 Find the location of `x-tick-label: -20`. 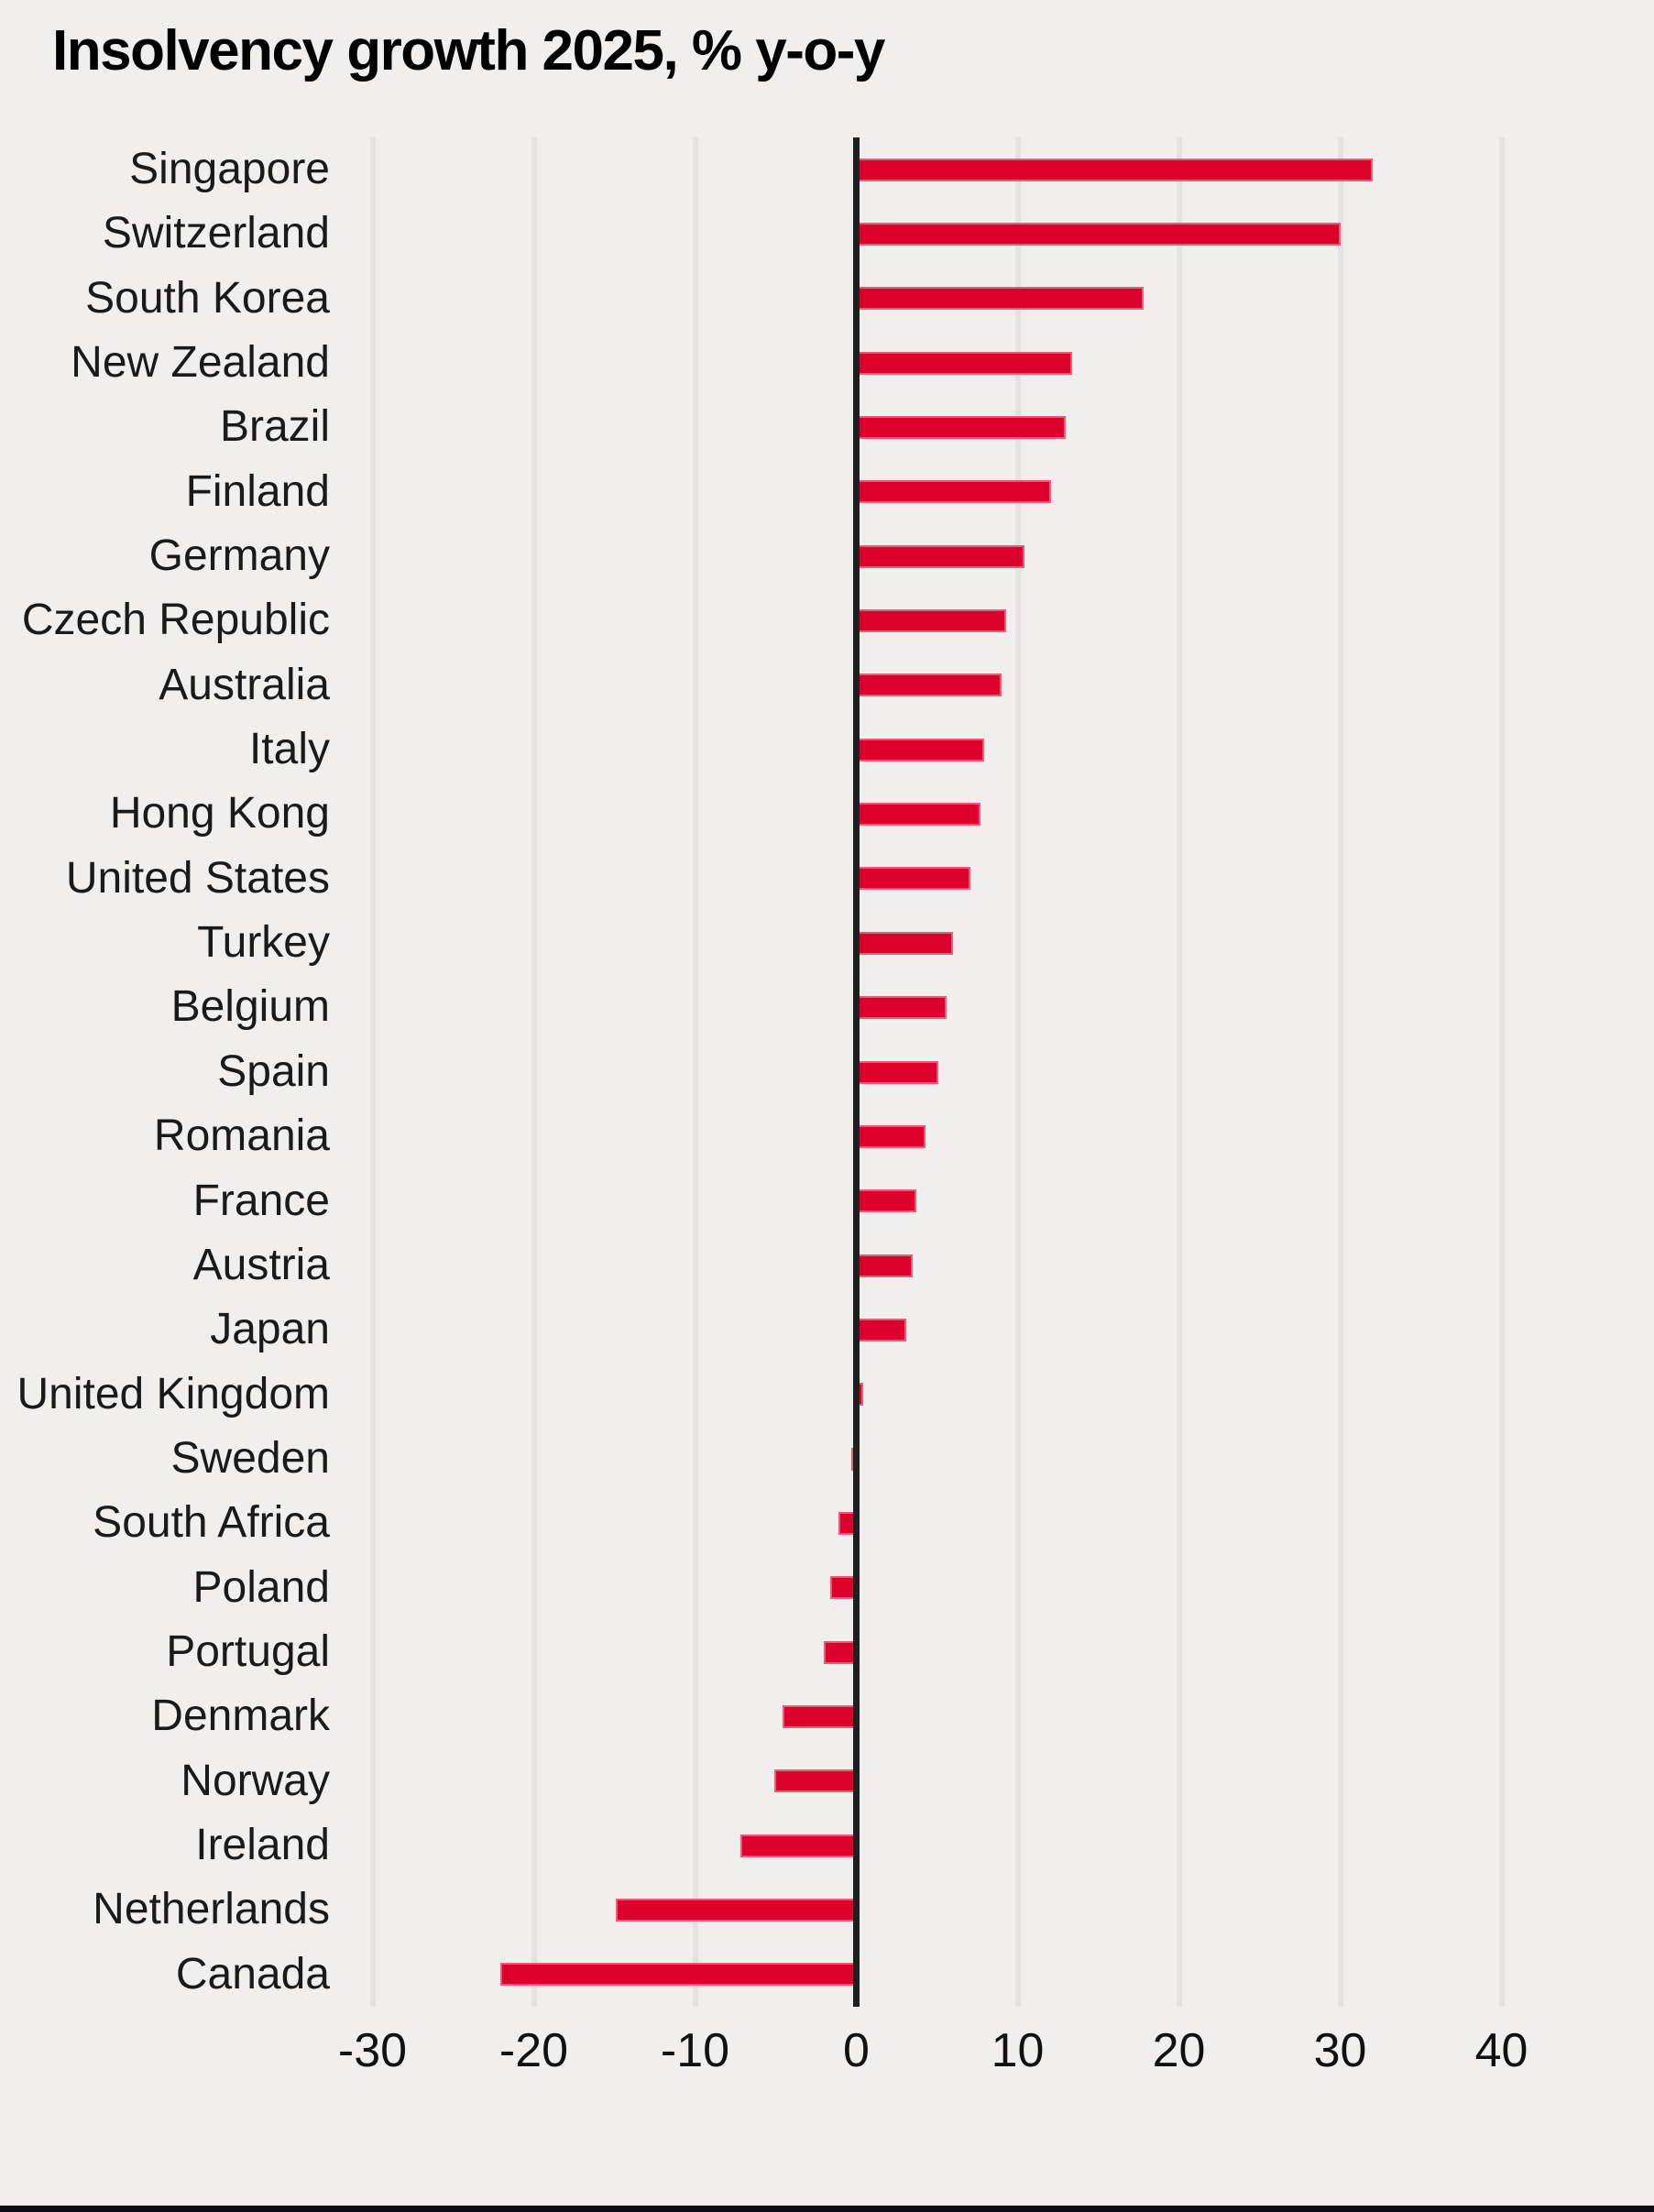

x-tick-label: -20 is located at coordinates (533, 2050).